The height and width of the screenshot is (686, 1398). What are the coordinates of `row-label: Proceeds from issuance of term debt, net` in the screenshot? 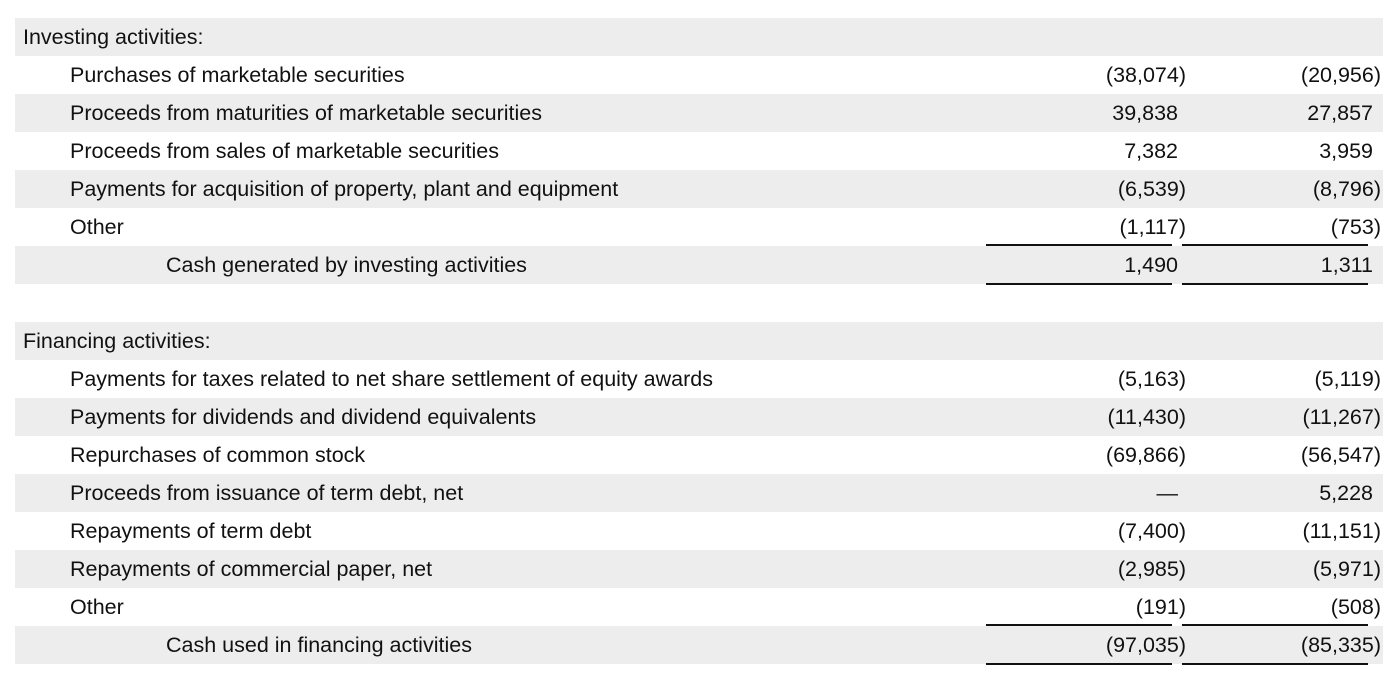 It's located at (267, 493).